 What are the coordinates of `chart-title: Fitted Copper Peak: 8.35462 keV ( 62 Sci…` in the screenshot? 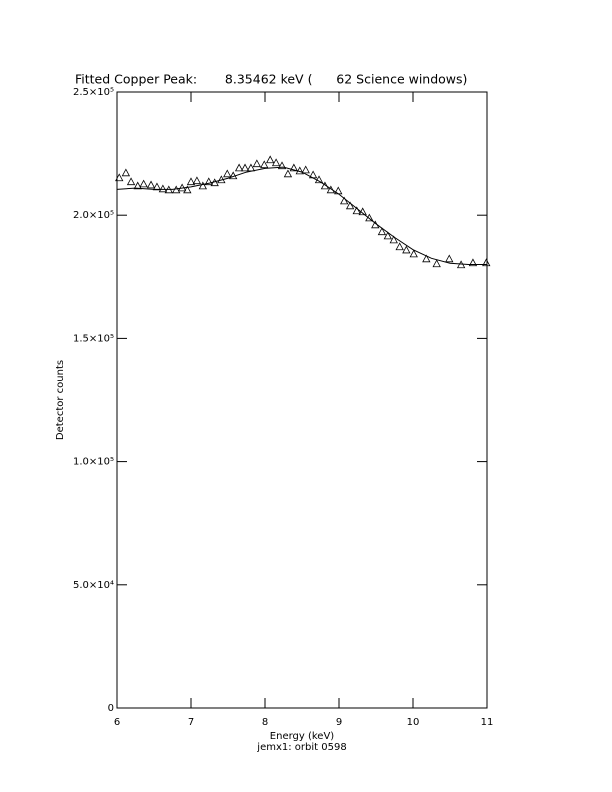 It's located at (271, 79).